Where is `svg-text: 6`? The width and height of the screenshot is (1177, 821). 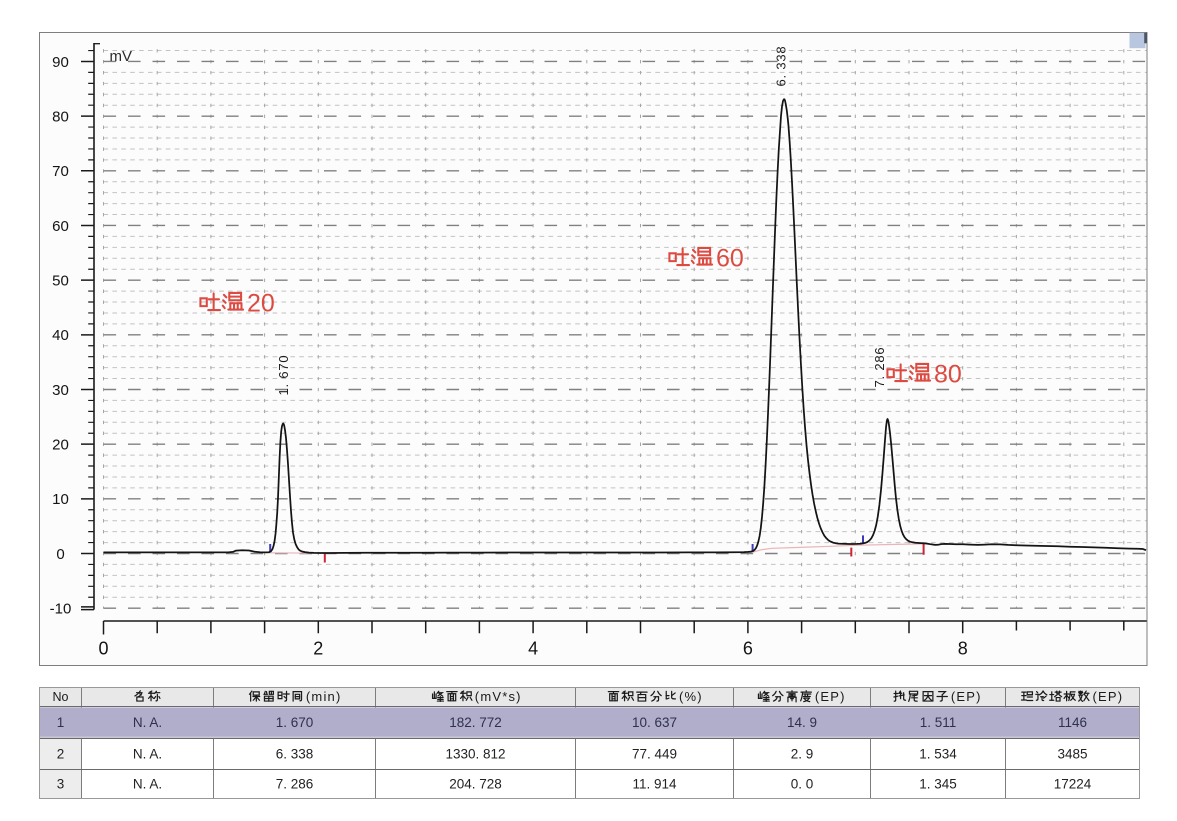 svg-text: 6 is located at coordinates (748, 649).